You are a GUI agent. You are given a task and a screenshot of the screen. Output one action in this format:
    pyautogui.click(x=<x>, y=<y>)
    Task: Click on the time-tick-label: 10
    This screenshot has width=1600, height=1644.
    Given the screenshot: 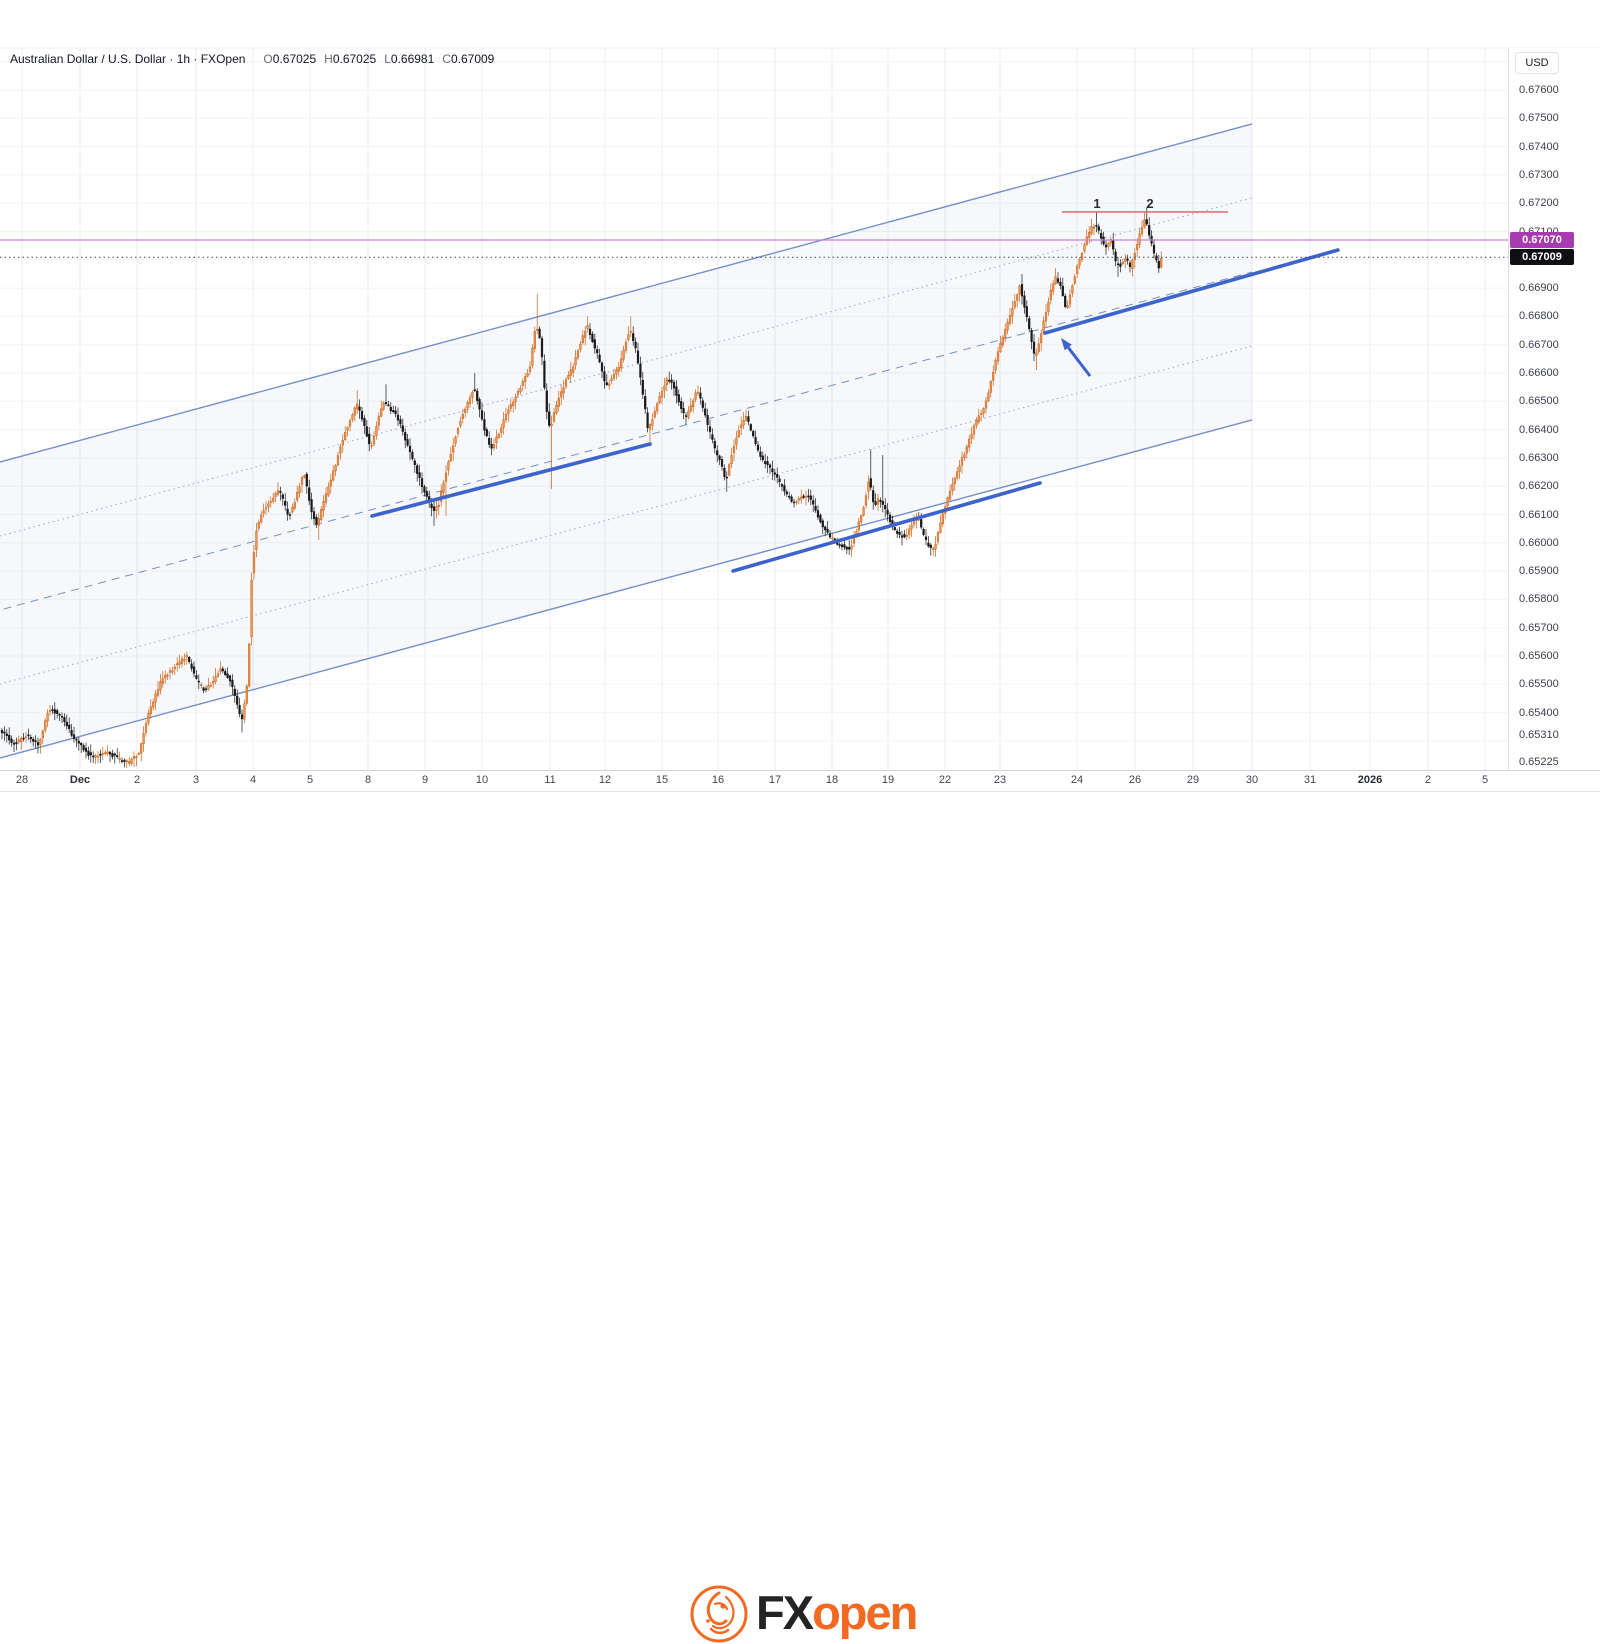 What is the action you would take?
    pyautogui.click(x=482, y=780)
    